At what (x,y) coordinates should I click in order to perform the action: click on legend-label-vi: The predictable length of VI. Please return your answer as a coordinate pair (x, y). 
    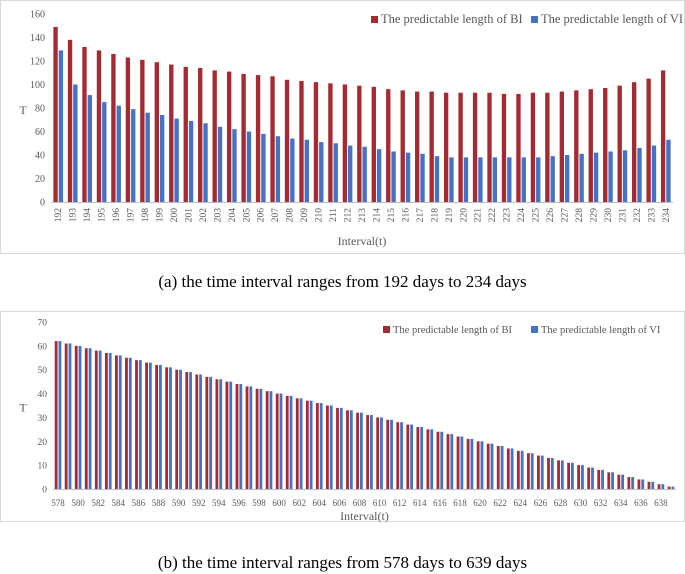
    Looking at the image, I should click on (612, 19).